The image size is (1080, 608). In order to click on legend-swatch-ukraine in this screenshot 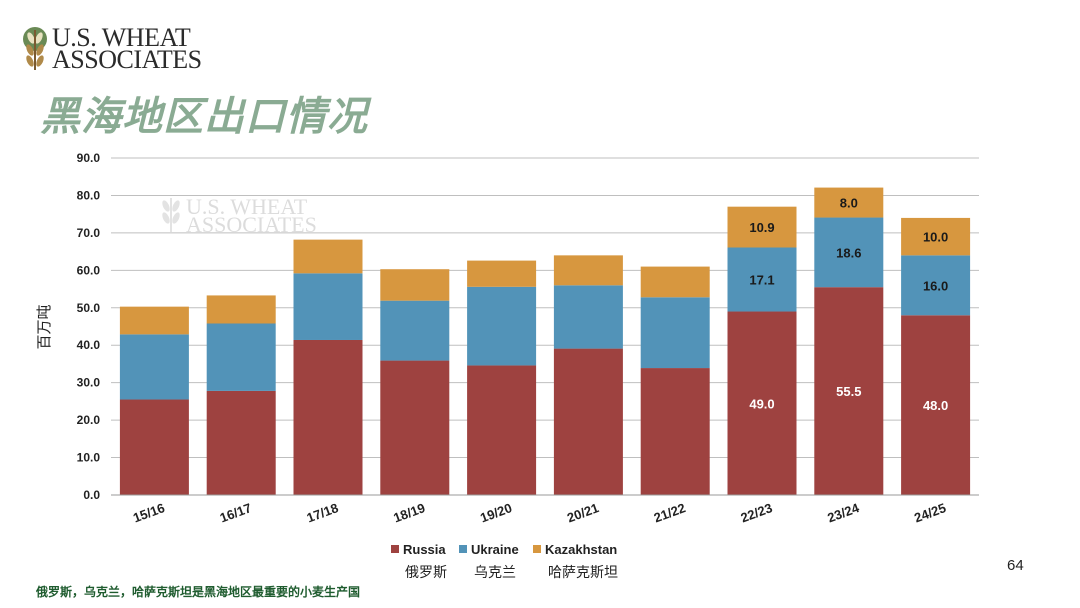, I will do `click(463, 549)`.